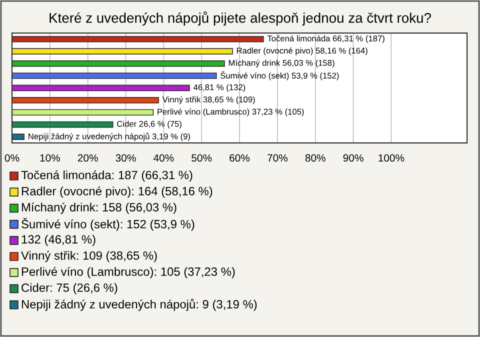 The image size is (480, 337). What do you see at coordinates (281, 64) in the screenshot?
I see `category-label: Míchaný drink 56,03 % (158)` at bounding box center [281, 64].